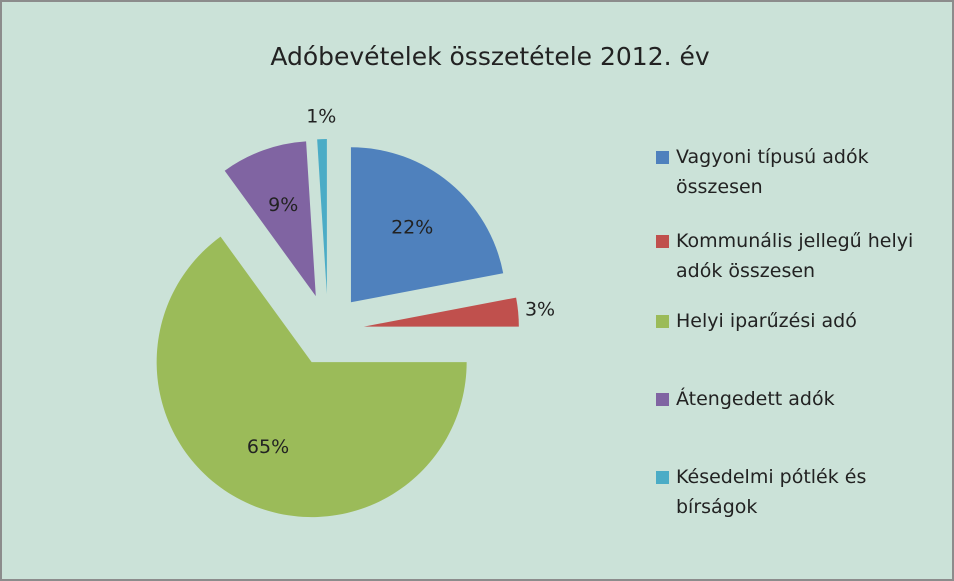 The width and height of the screenshot is (954, 581). Describe the element at coordinates (755, 399) in the screenshot. I see `legend-label: Átengedett adók` at that location.